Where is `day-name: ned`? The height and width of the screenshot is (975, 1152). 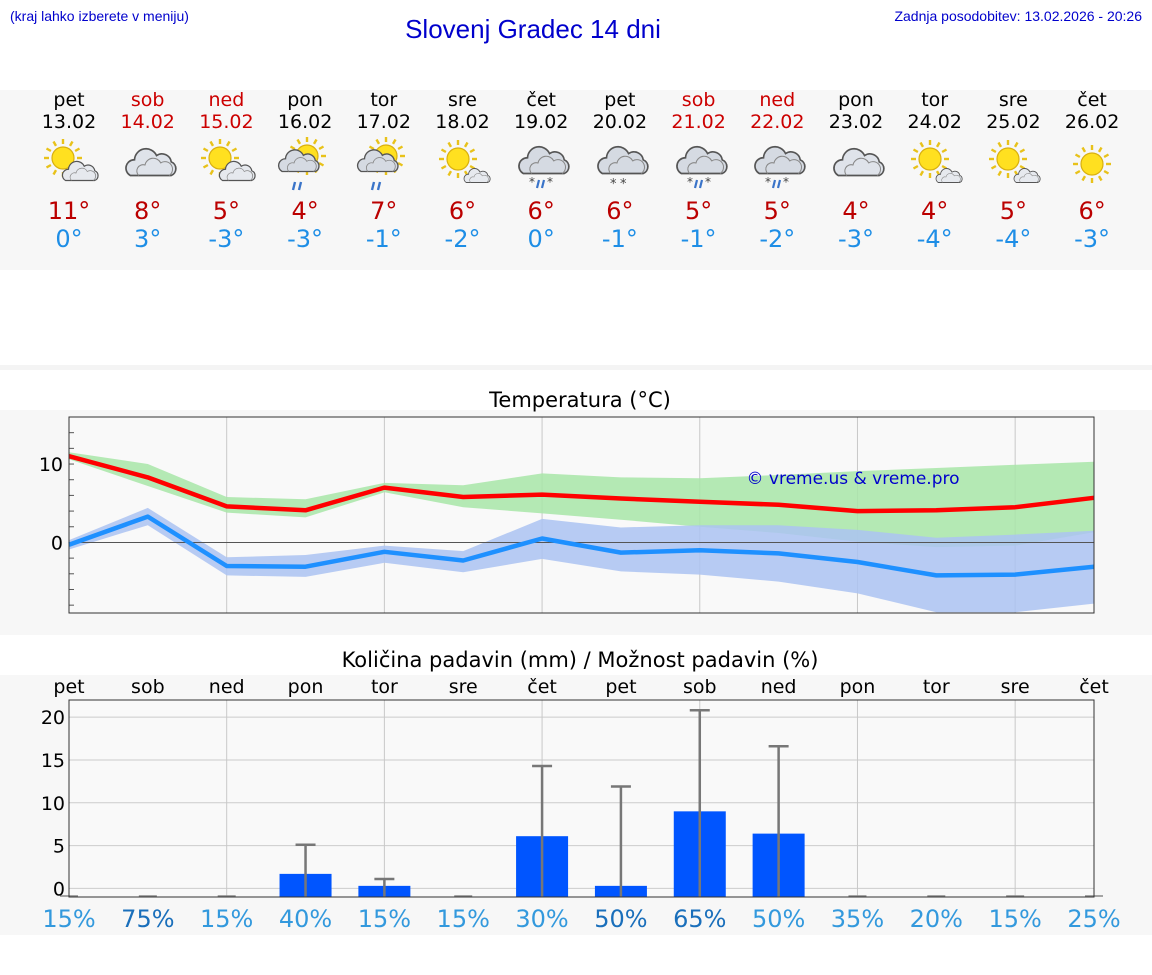 day-name: ned is located at coordinates (777, 100).